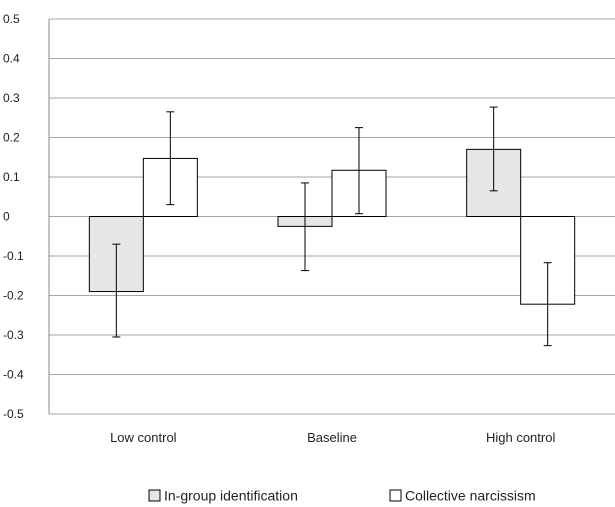 The height and width of the screenshot is (507, 615). Describe the element at coordinates (11, 177) in the screenshot. I see `y-tick-label: 0.1` at that location.